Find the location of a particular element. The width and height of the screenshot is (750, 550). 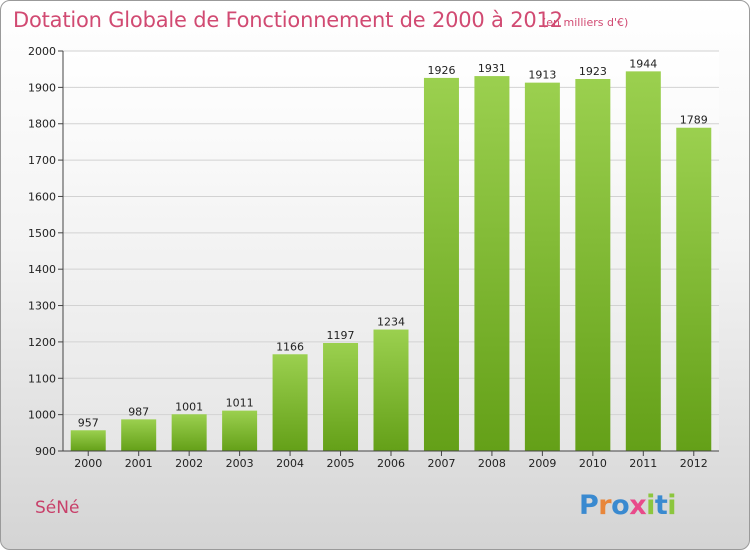

proxiti-logo: Proxiti is located at coordinates (628, 505).